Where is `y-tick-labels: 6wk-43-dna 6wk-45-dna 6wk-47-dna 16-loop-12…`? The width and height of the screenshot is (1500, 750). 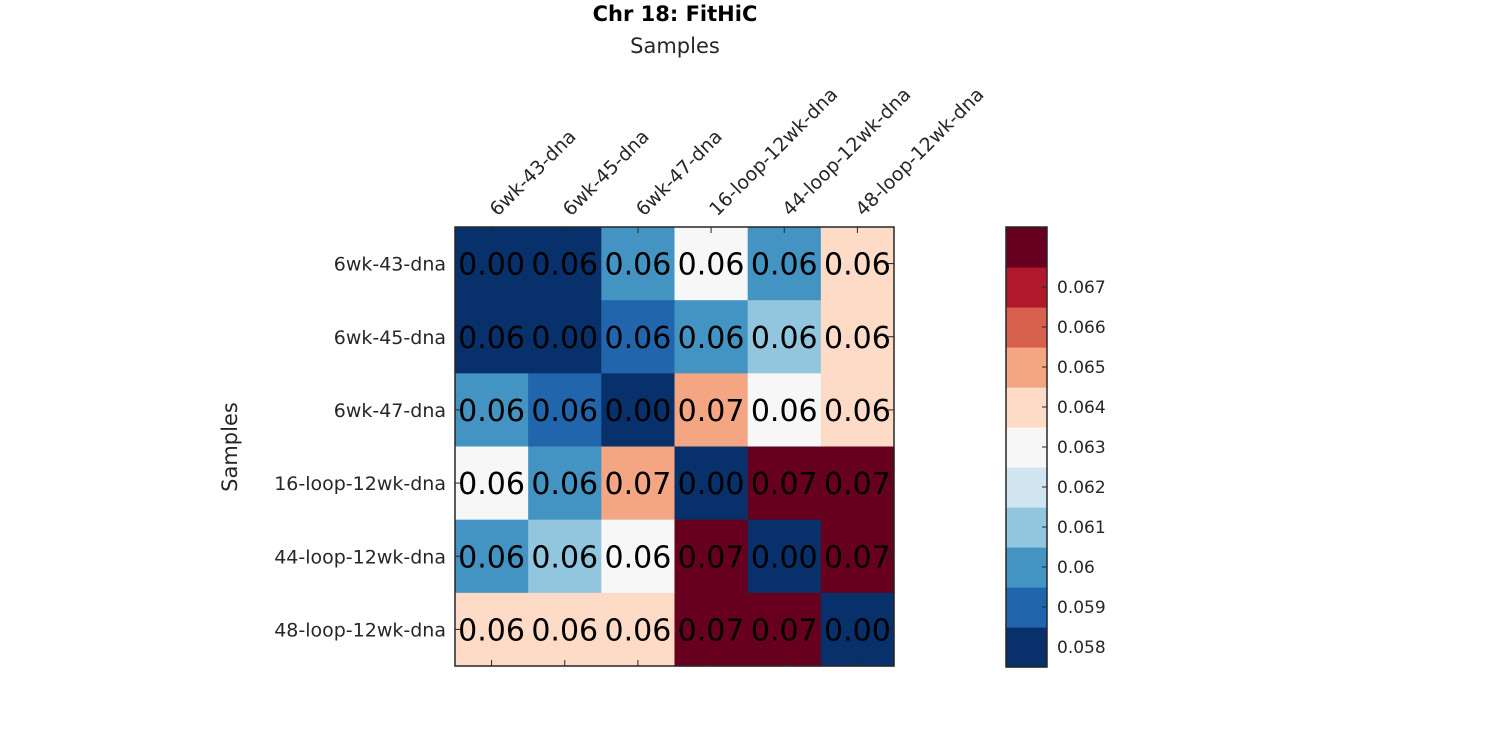
y-tick-labels: 6wk-43-dna 6wk-45-dna 6wk-47-dna 16-loop-12… is located at coordinates (360, 448).